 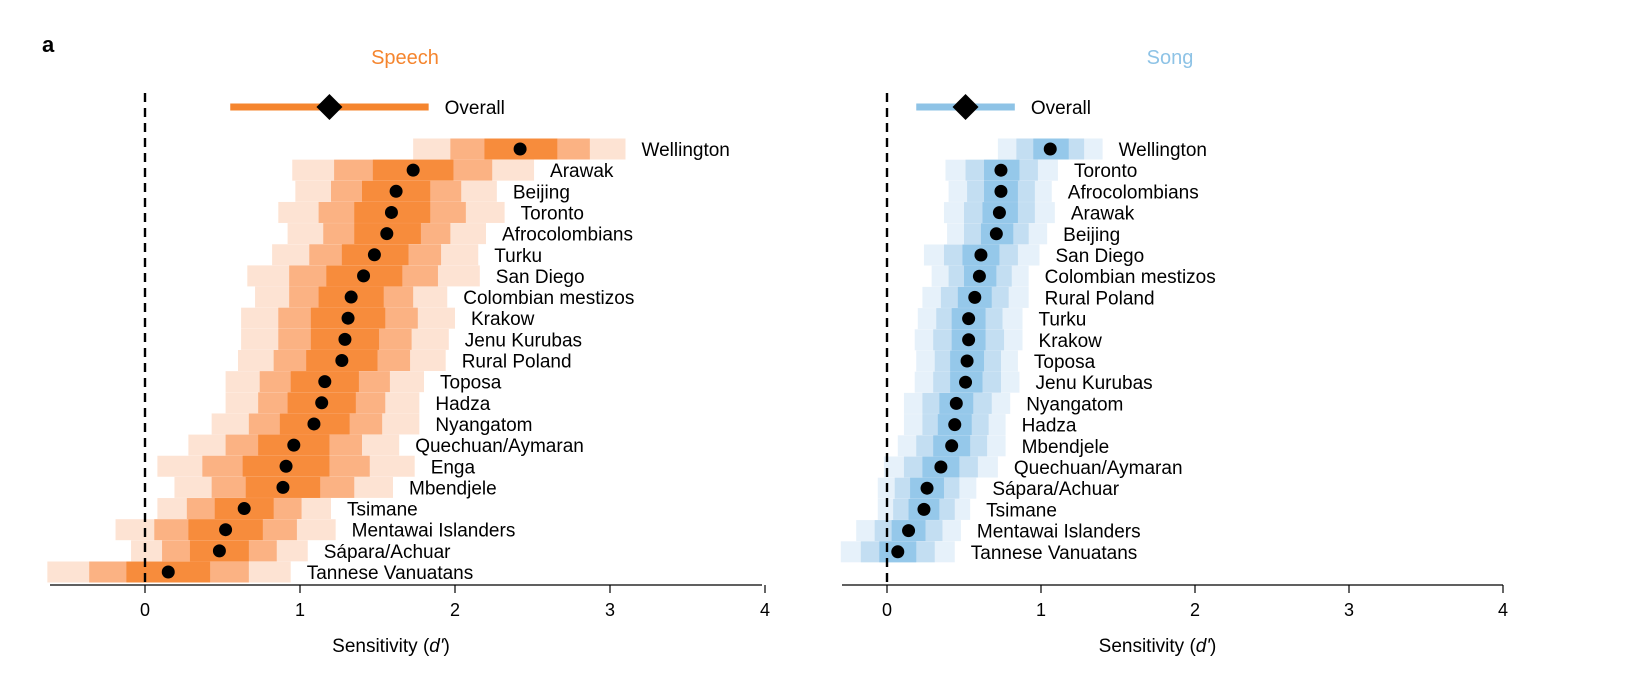 What do you see at coordinates (48, 44) in the screenshot?
I see `panel-label: a` at bounding box center [48, 44].